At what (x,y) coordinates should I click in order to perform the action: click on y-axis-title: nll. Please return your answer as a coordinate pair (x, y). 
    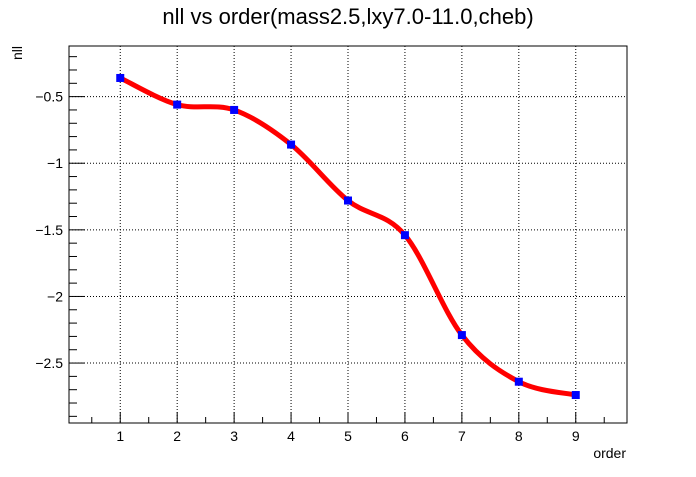
    Looking at the image, I should click on (17, 53).